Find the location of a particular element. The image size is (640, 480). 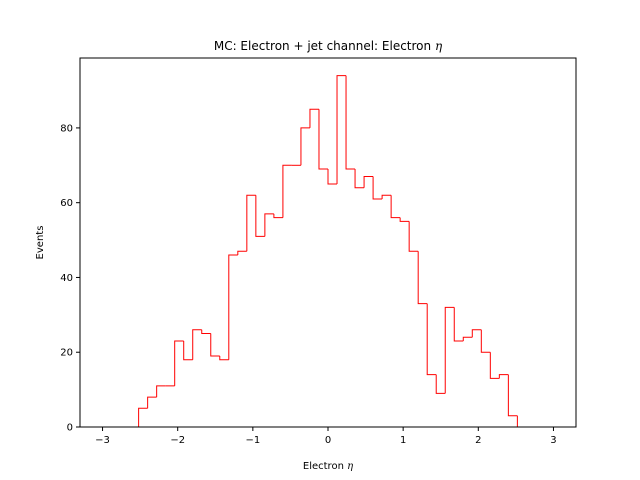

x-axis-label-symbol: η is located at coordinates (350, 466).